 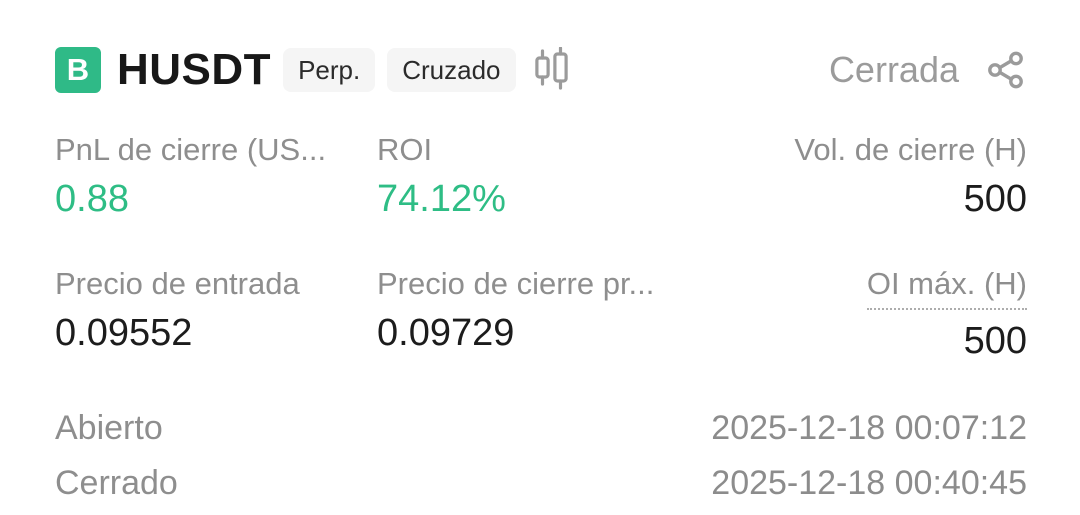 I want to click on stat-max-oi: OI máx. (H) 500, so click(x=946, y=314).